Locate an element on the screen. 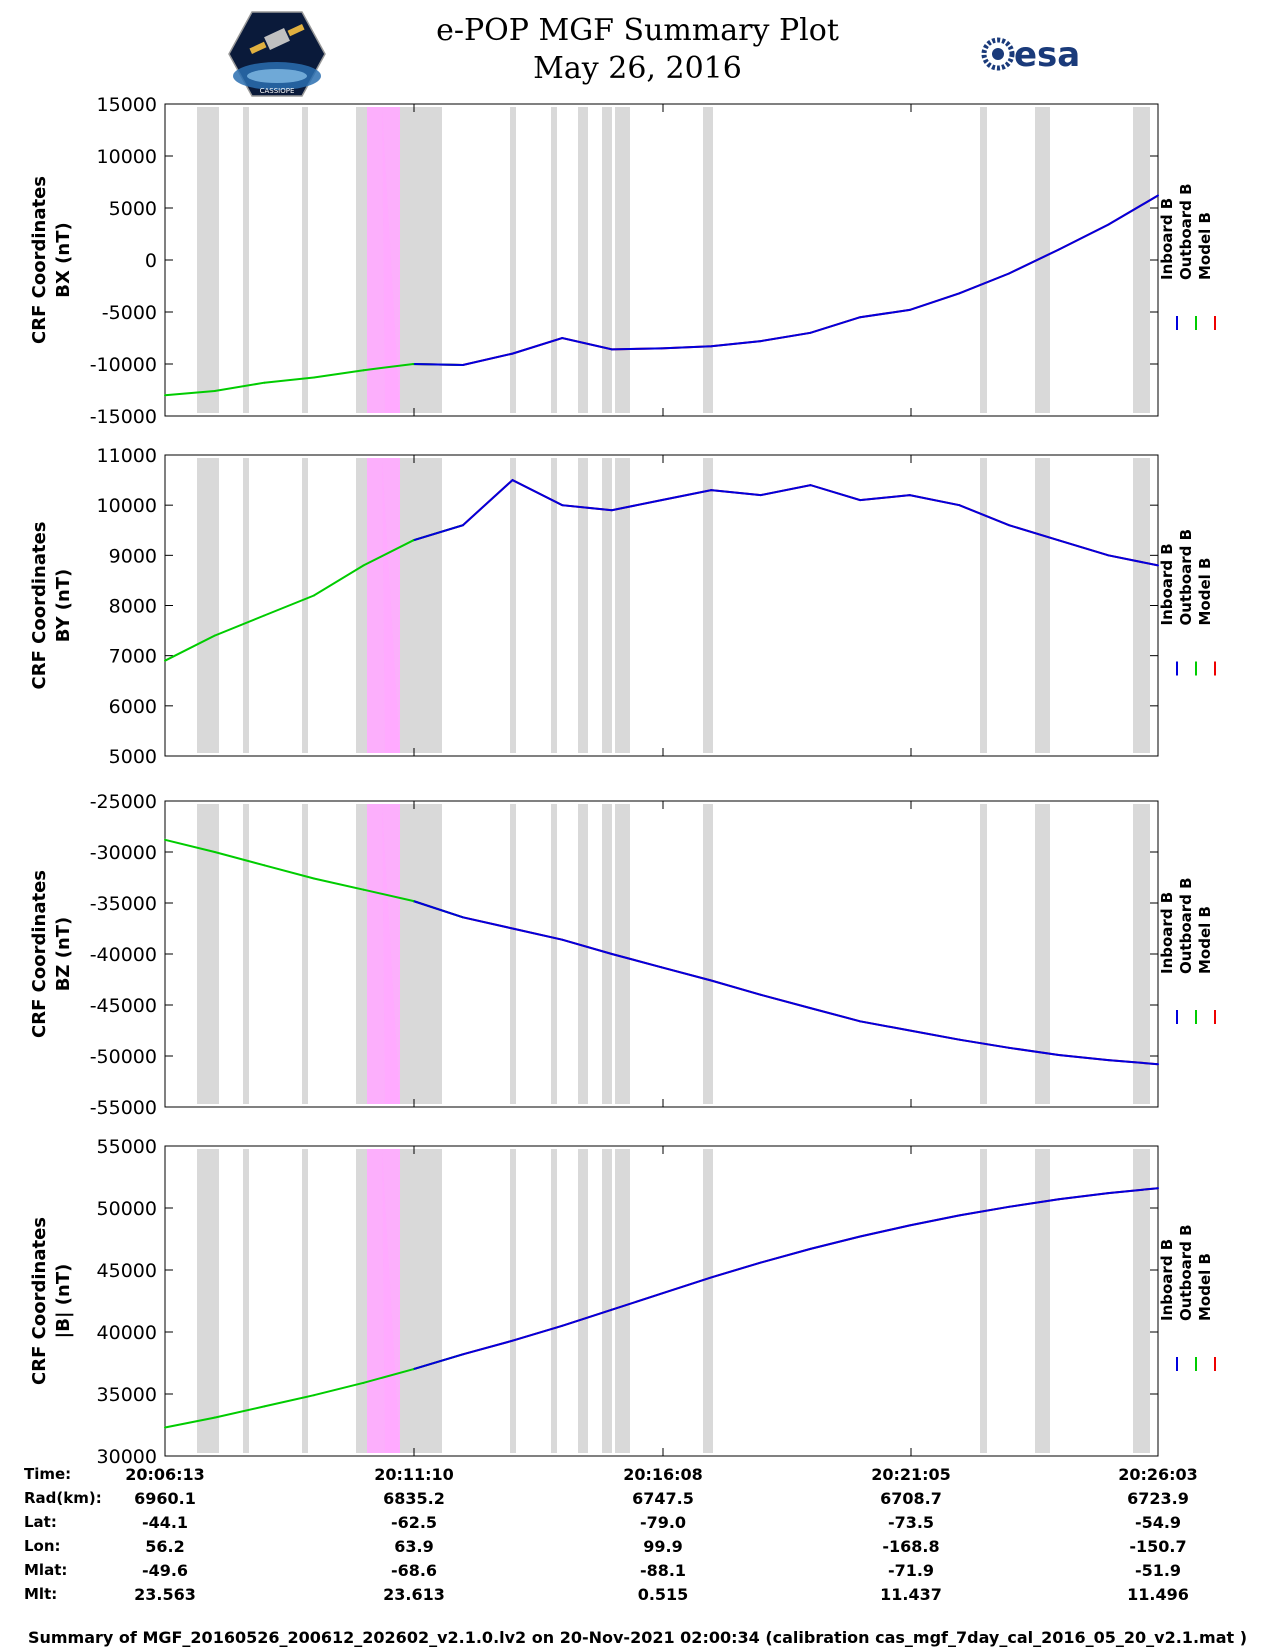 The image size is (1275, 1650). ephemeris-value: 6708.7 is located at coordinates (911, 1498).